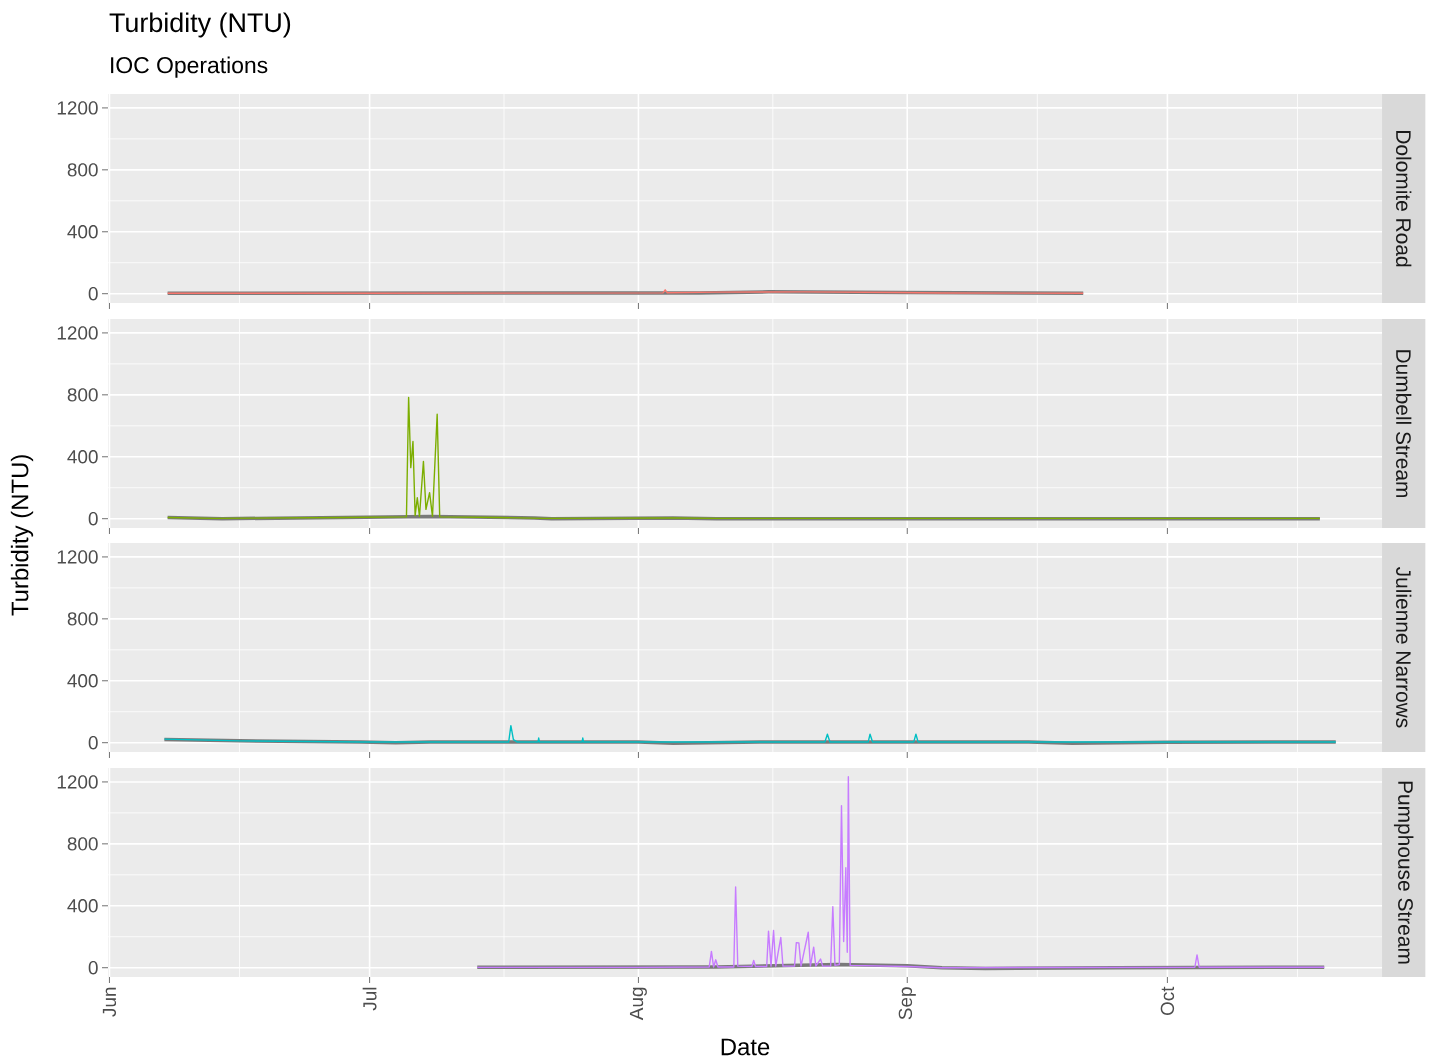 This screenshot has width=1432, height=1063. Describe the element at coordinates (189, 67) in the screenshot. I see `chart-subtitle: IOC Operations` at that location.